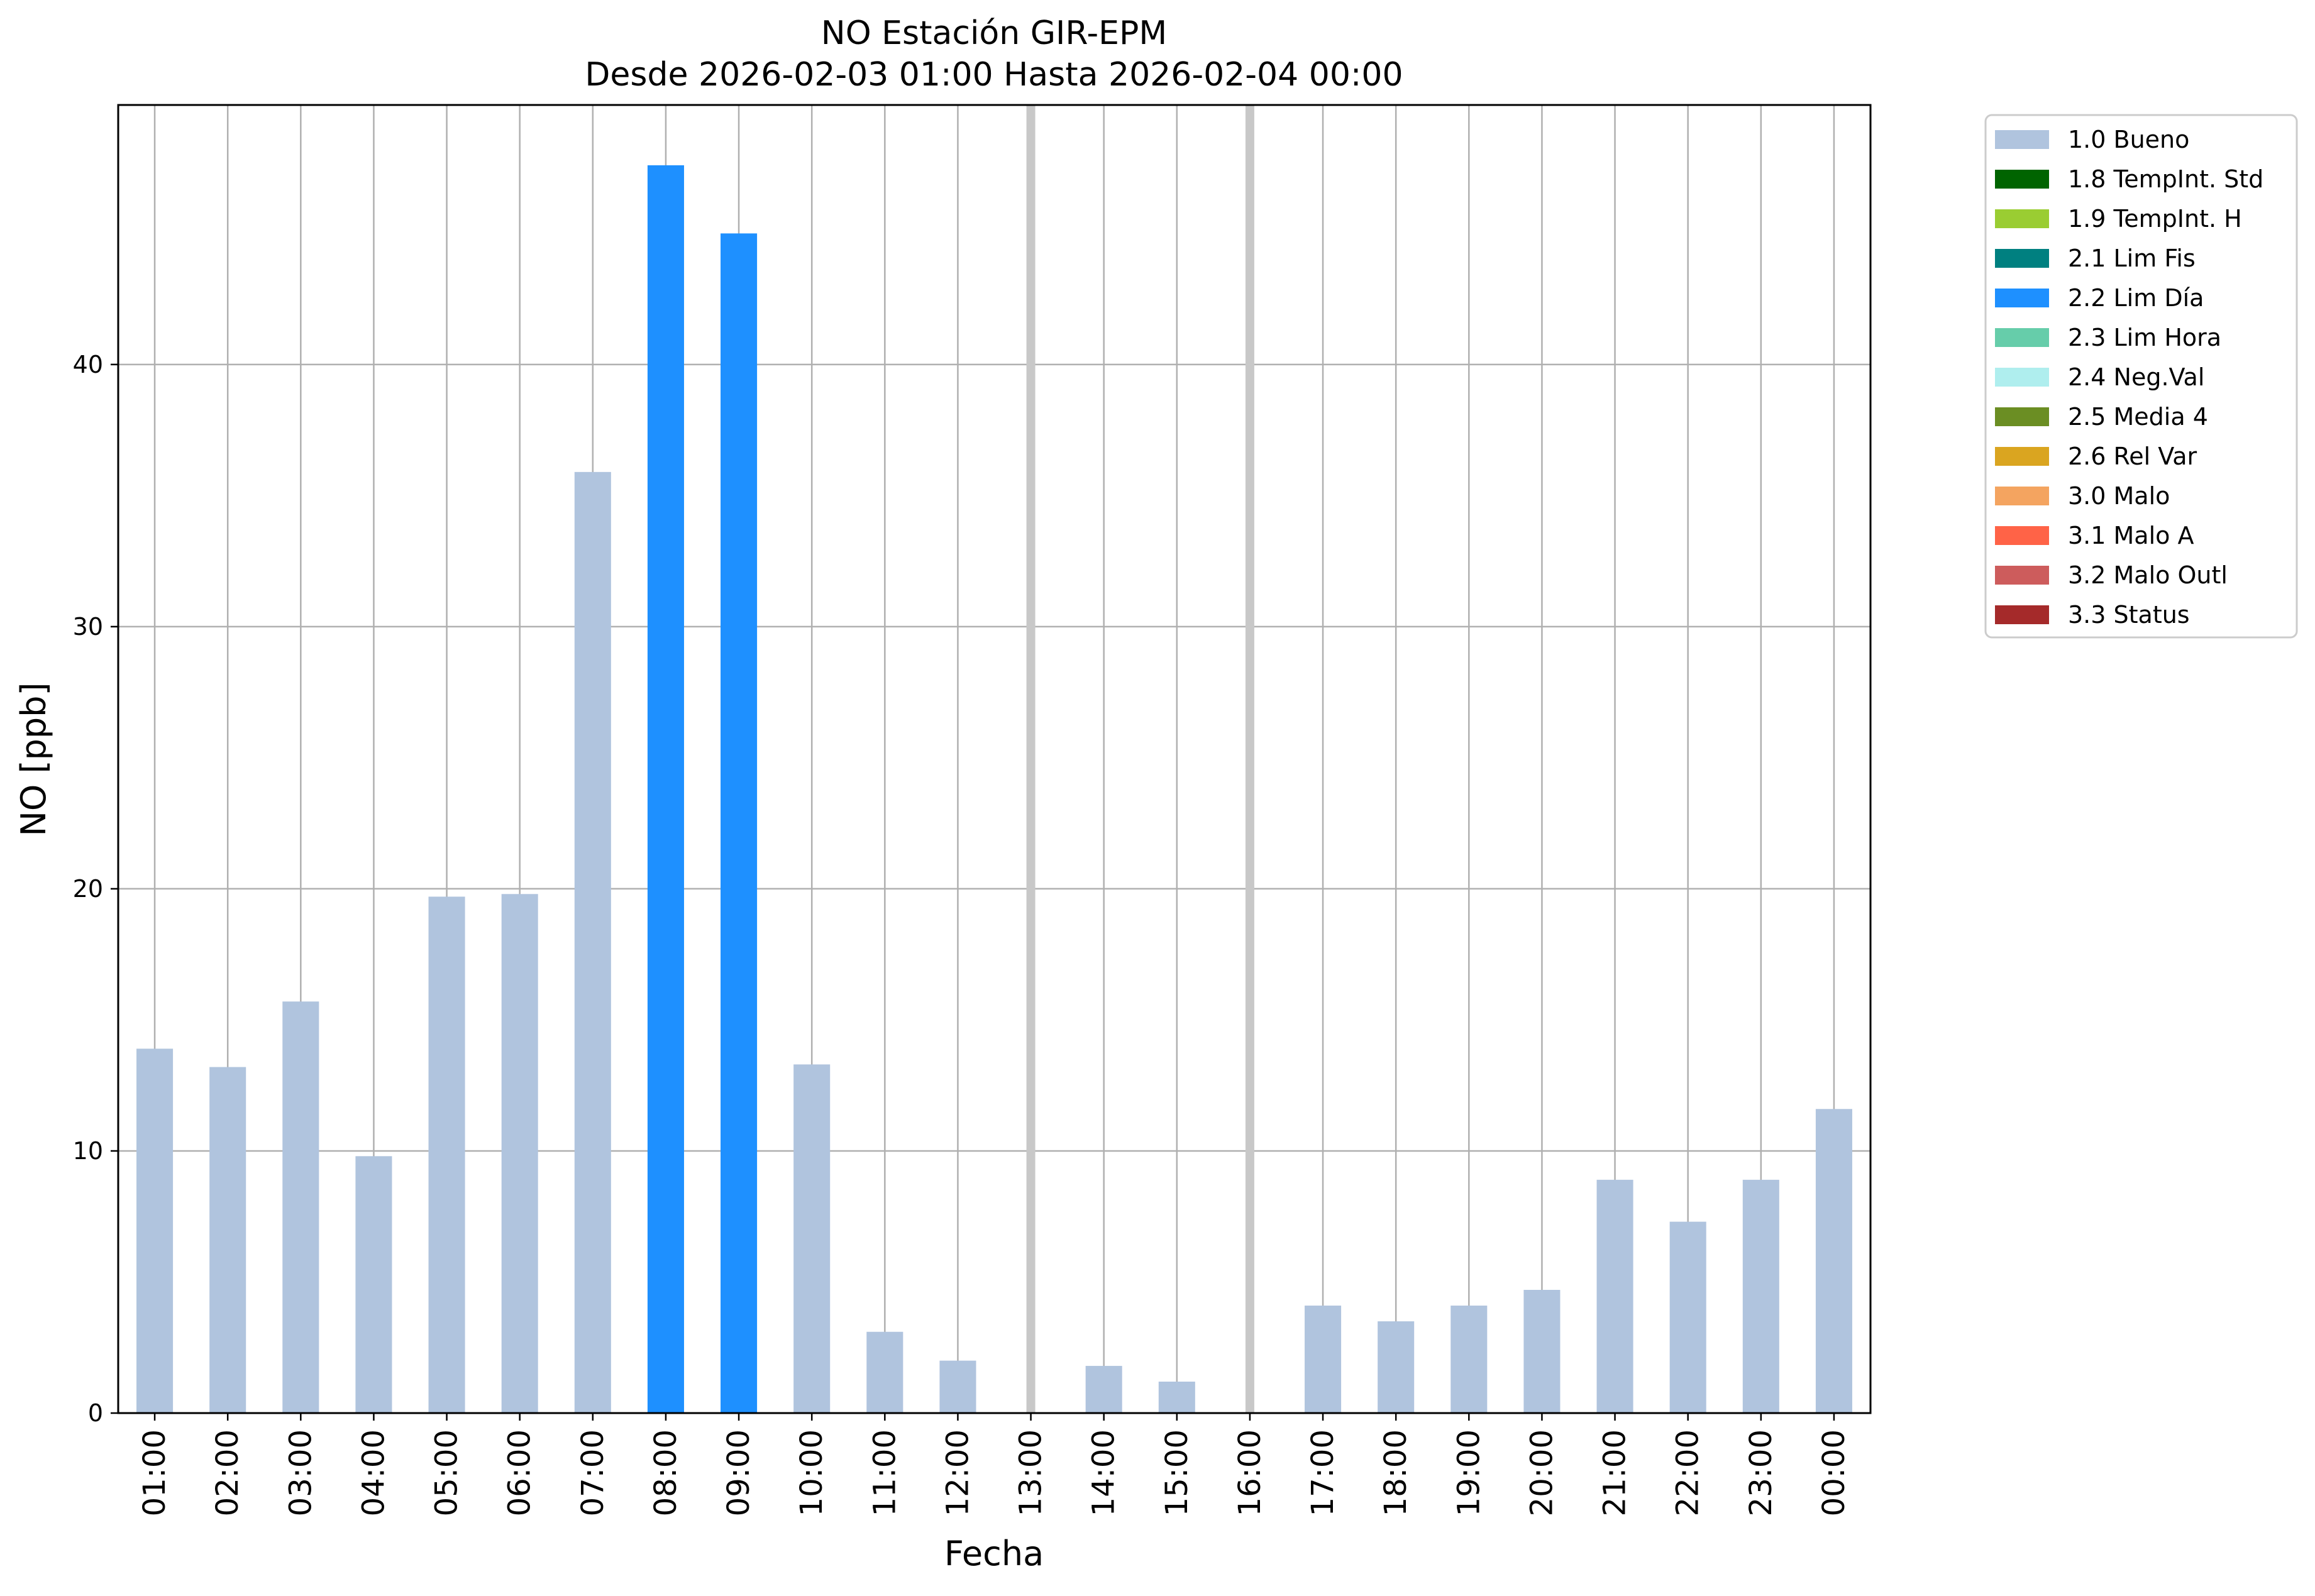 This screenshot has height=1596, width=2315. Describe the element at coordinates (2144, 337) in the screenshot. I see `legend-label: 2.3 Lim Hora` at that location.